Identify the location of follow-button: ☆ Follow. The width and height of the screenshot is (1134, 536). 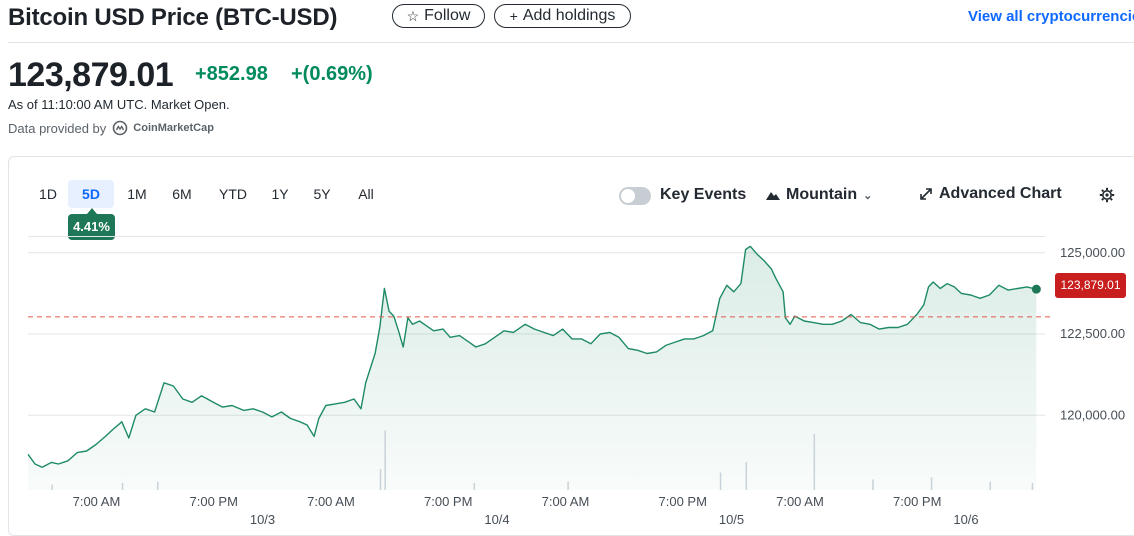
(438, 16).